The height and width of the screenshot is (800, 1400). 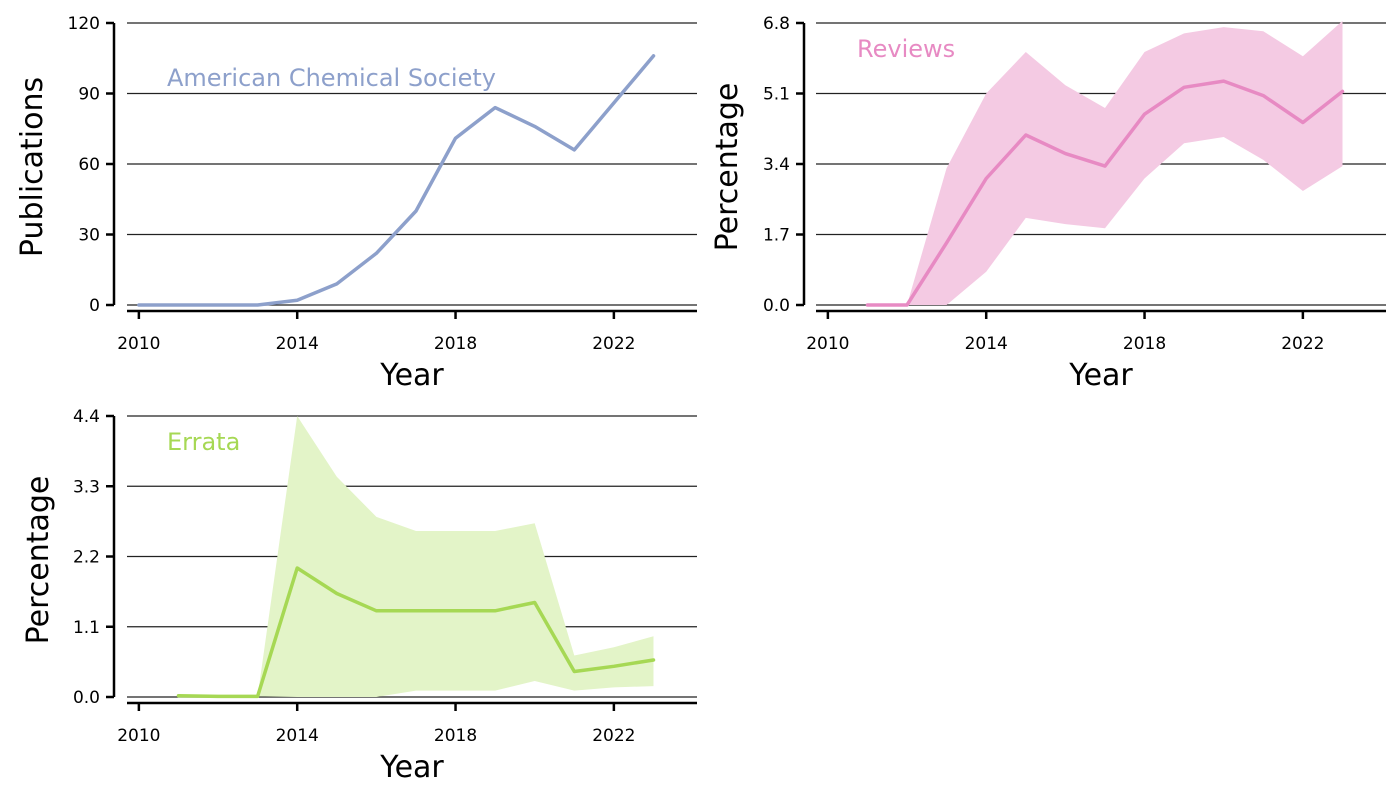 I want to click on y-tick-label: 120, so click(x=84, y=24).